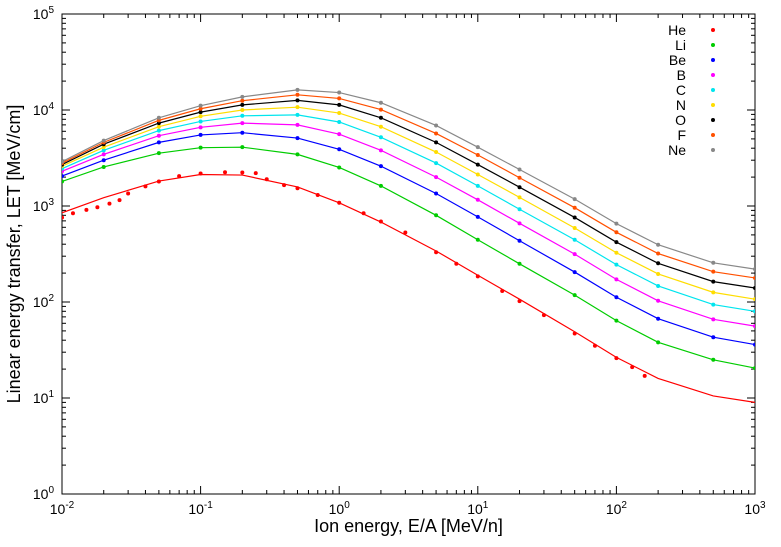  Describe the element at coordinates (44, 397) in the screenshot. I see `y-tick-label: 10¹` at that location.